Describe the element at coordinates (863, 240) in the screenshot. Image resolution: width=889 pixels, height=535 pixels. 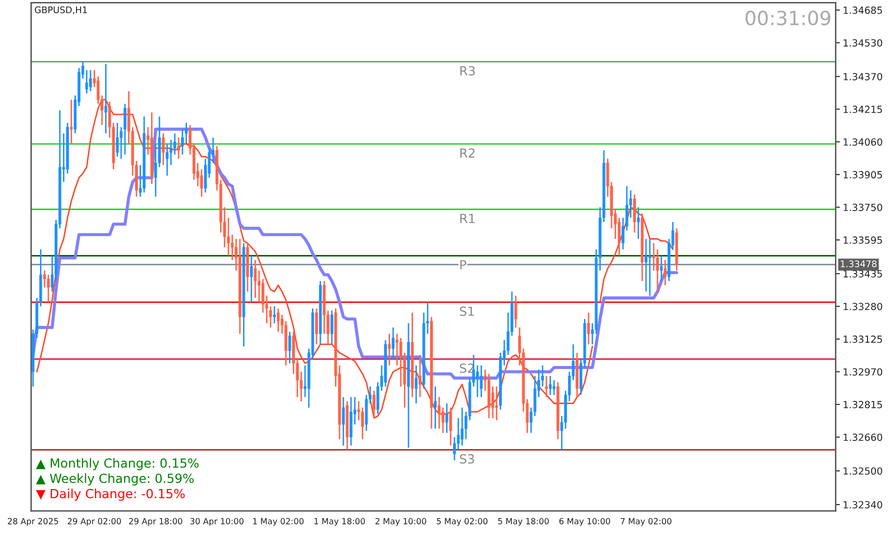
I see `y-tick-label: 1.33595` at that location.